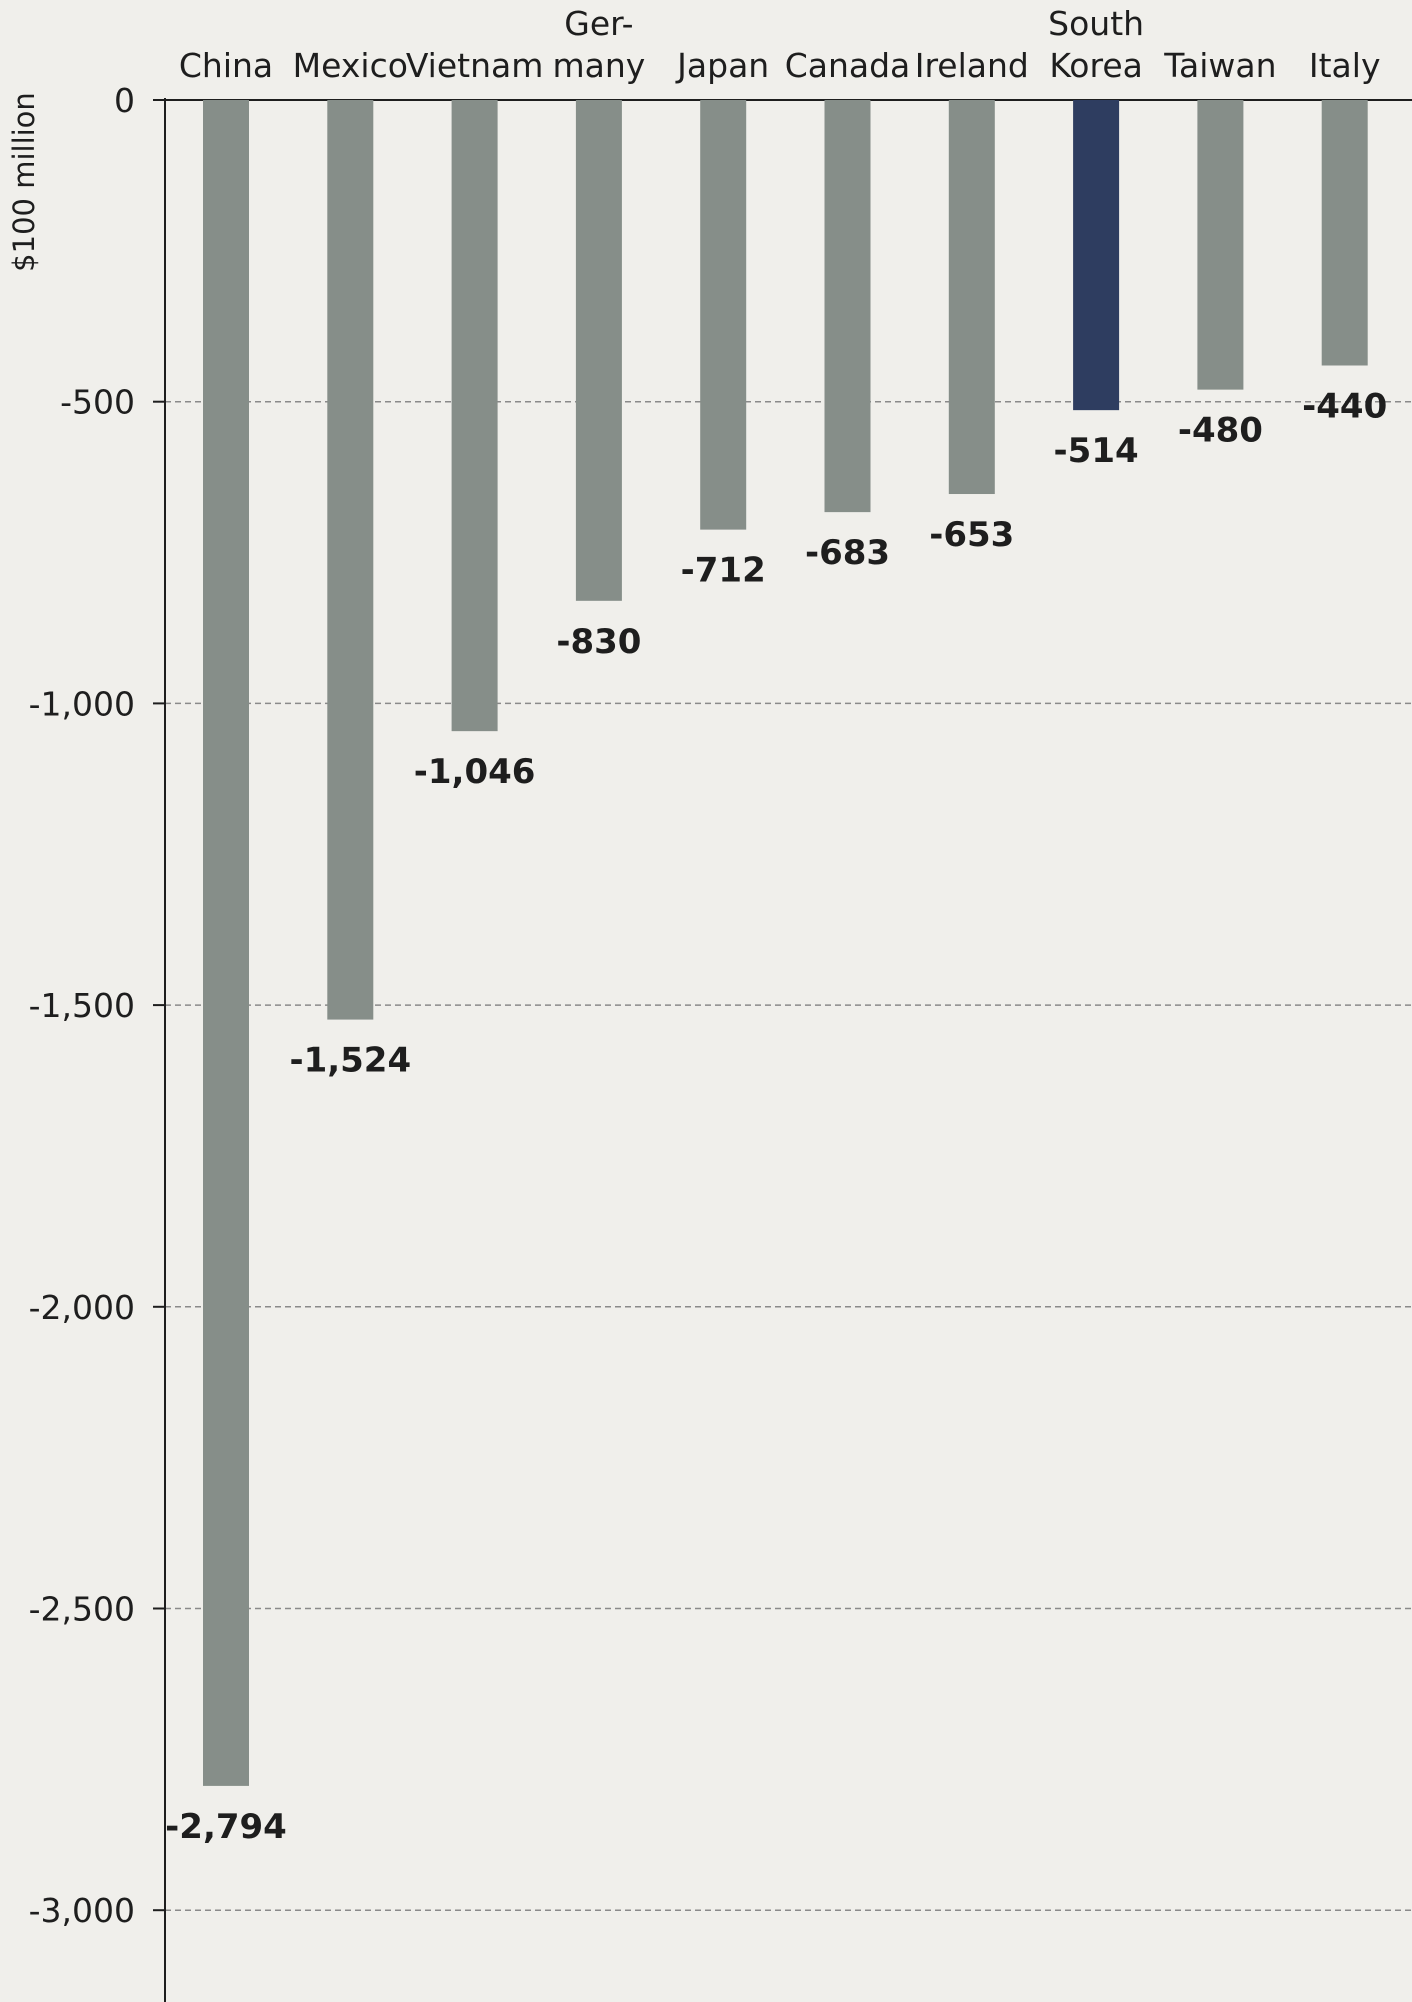 This screenshot has width=1412, height=2002. I want to click on data-label: -712, so click(723, 571).